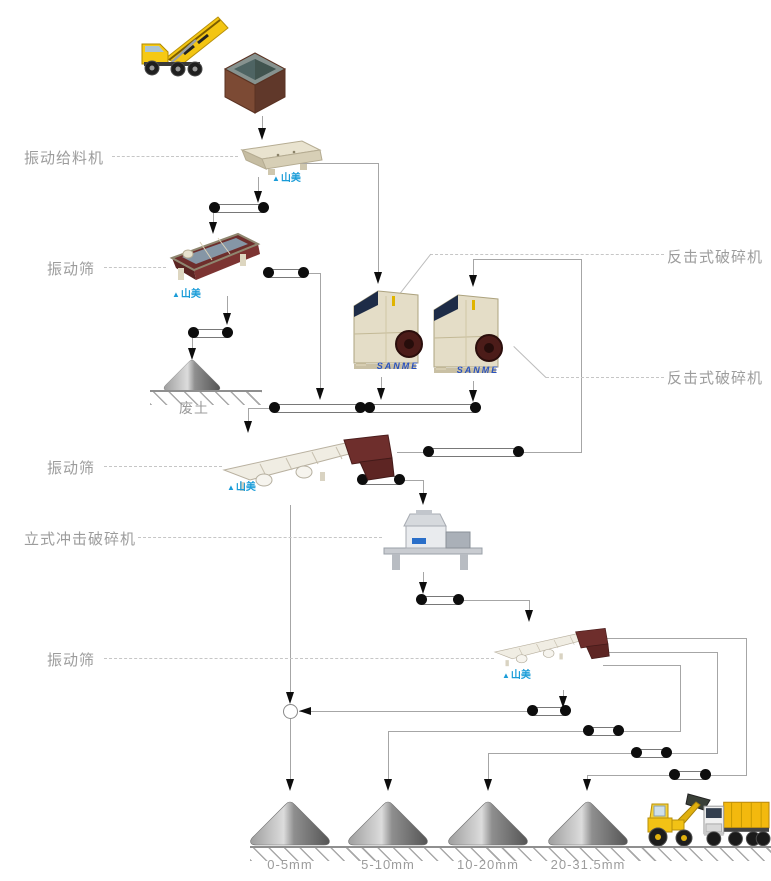 The image size is (771, 881). What do you see at coordinates (488, 864) in the screenshot?
I see `pile-label: 10-20mm` at bounding box center [488, 864].